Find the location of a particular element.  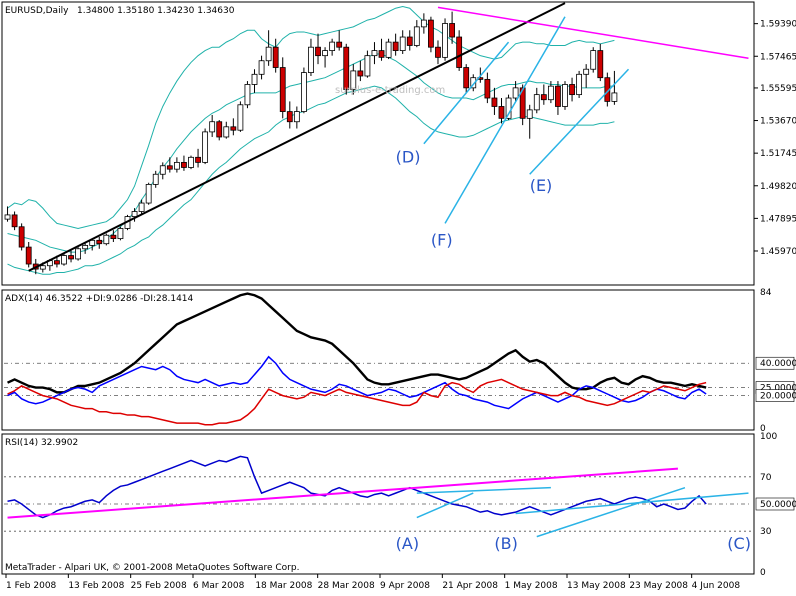

xtick-label: 18 Mar 2008 is located at coordinates (283, 586).